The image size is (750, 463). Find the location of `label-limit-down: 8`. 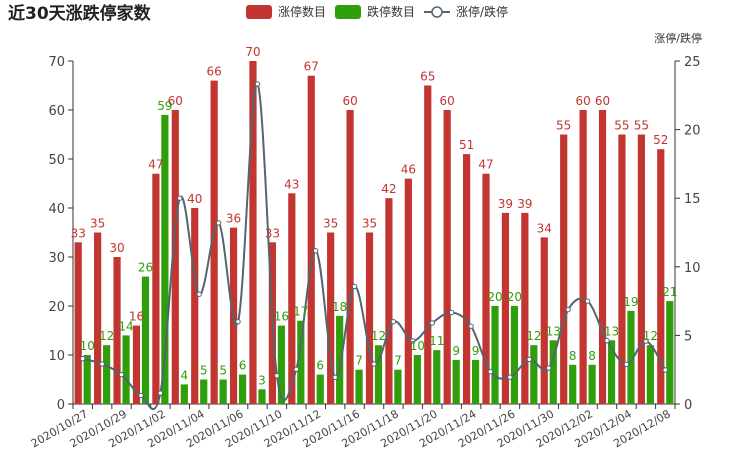

label-limit-down: 8 is located at coordinates (592, 356).